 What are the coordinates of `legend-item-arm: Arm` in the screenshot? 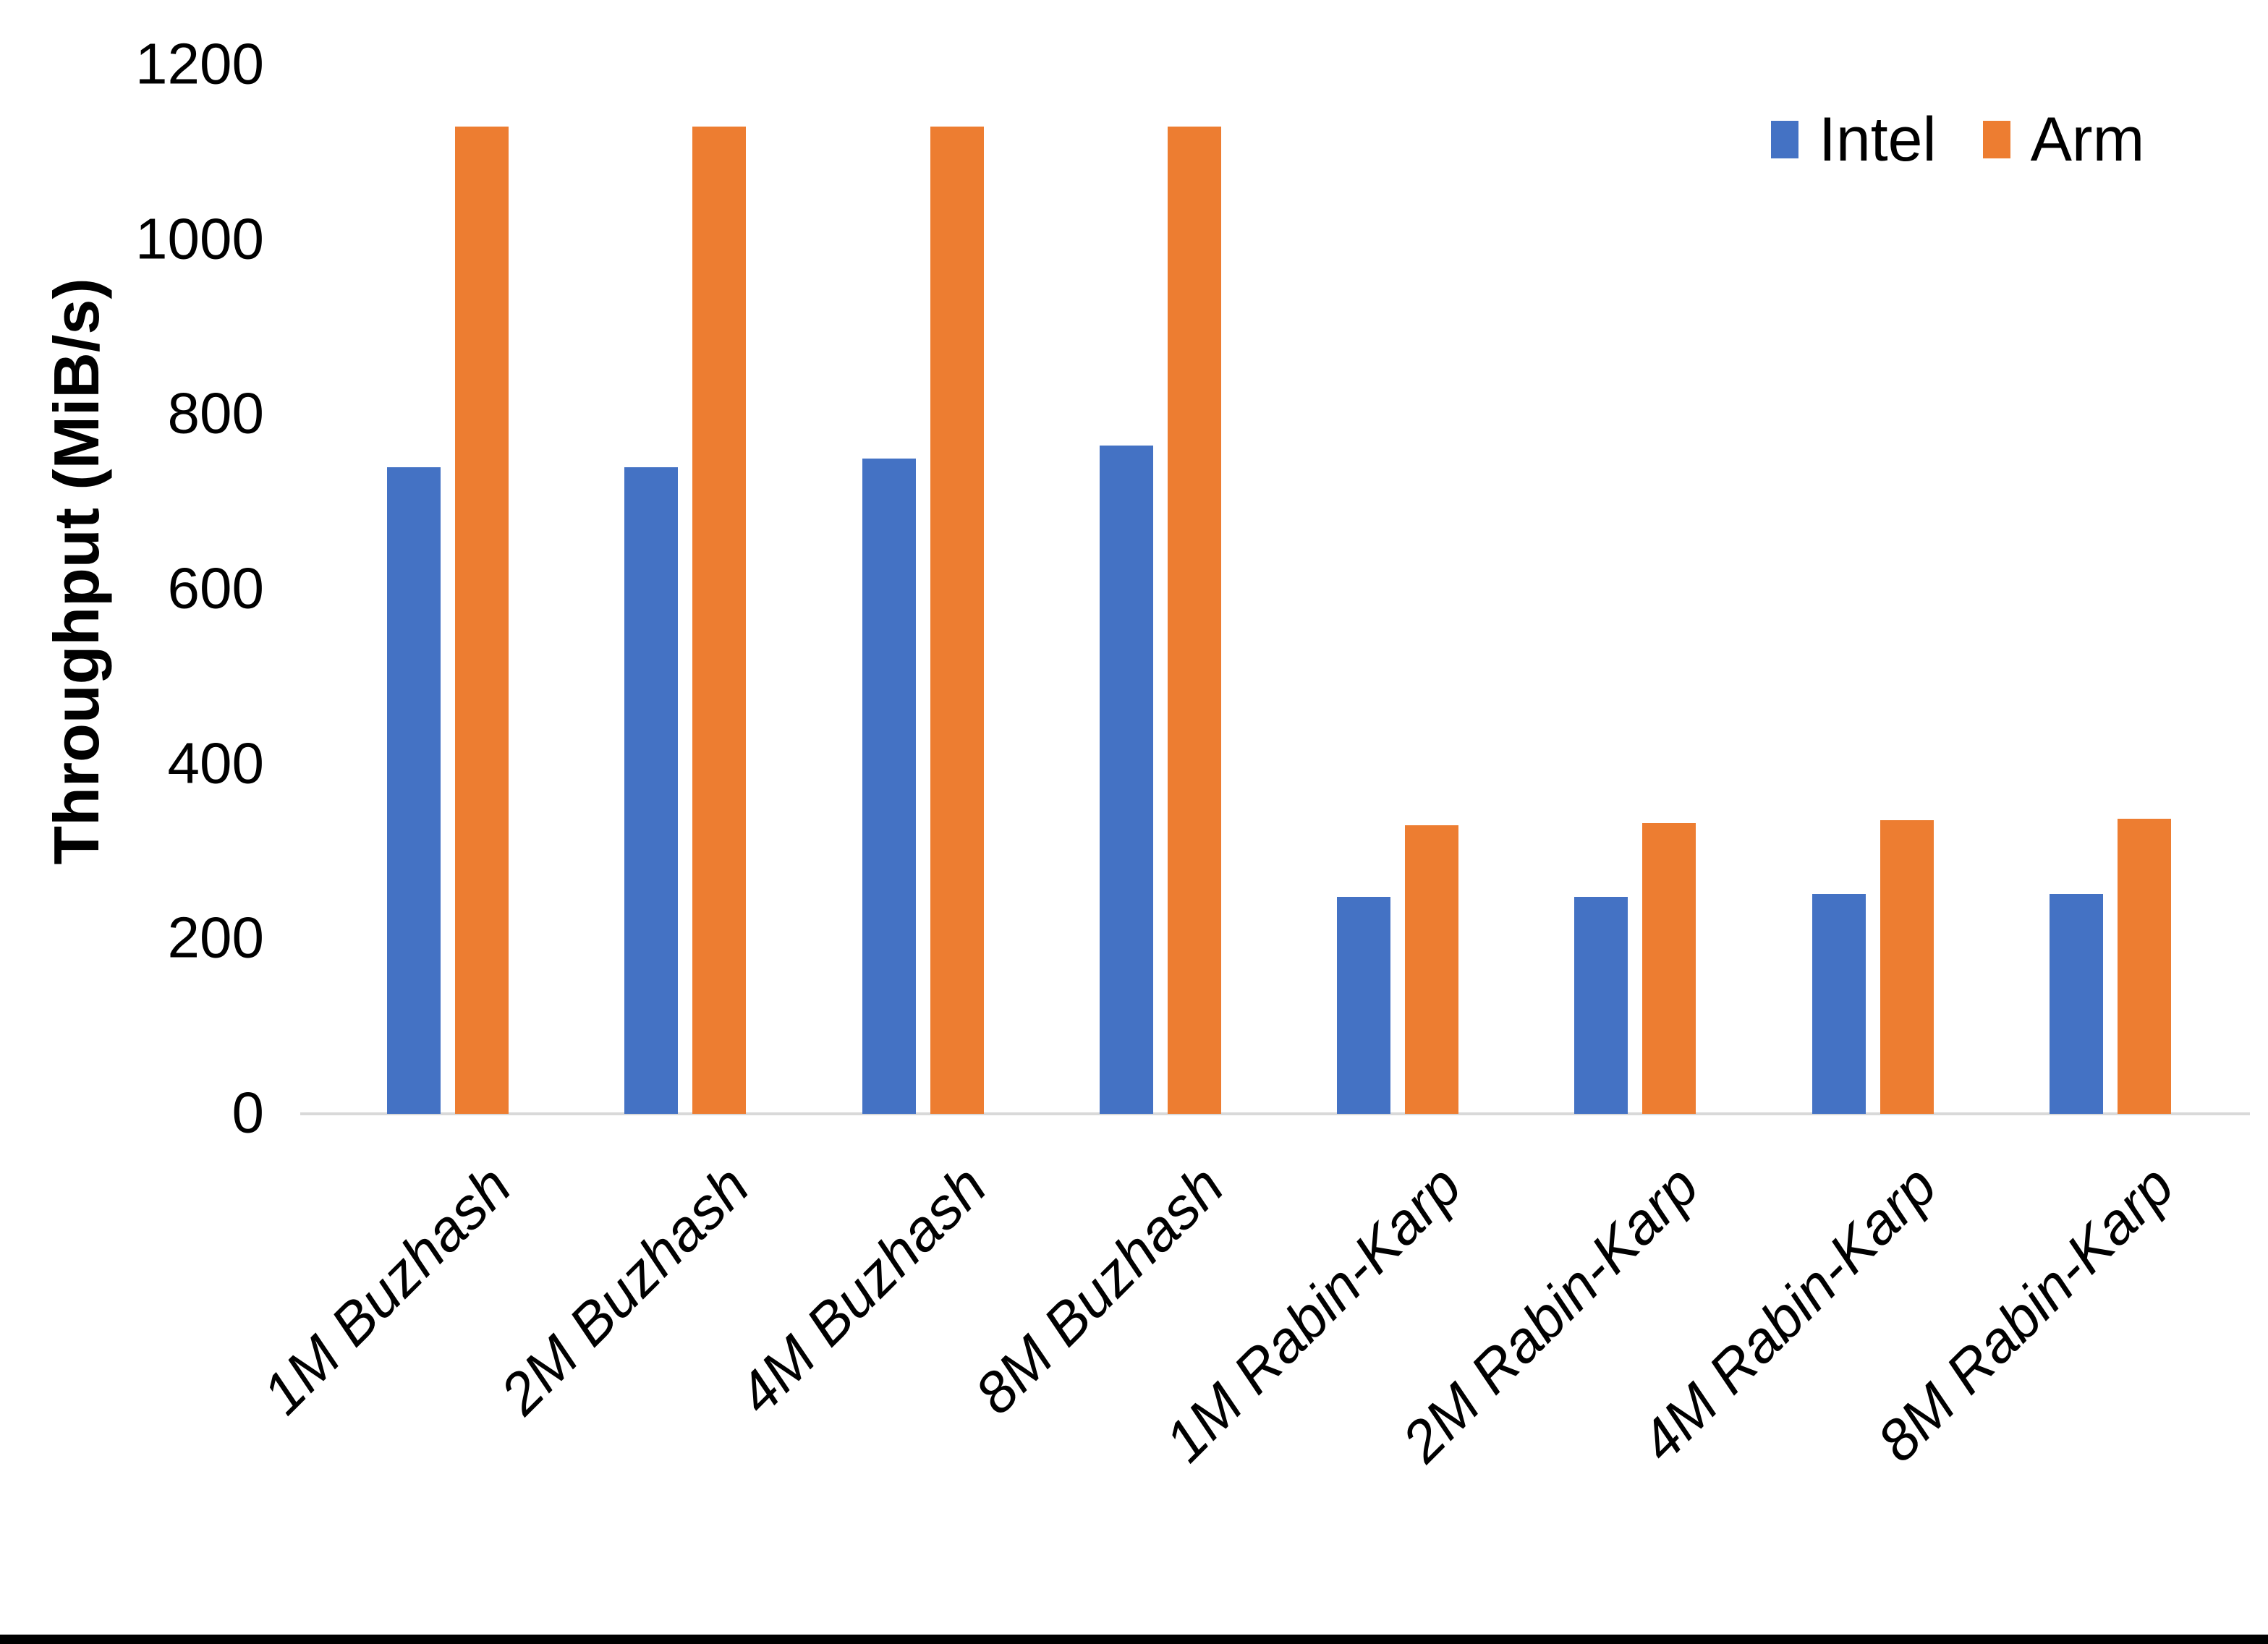 It's located at (2063, 139).